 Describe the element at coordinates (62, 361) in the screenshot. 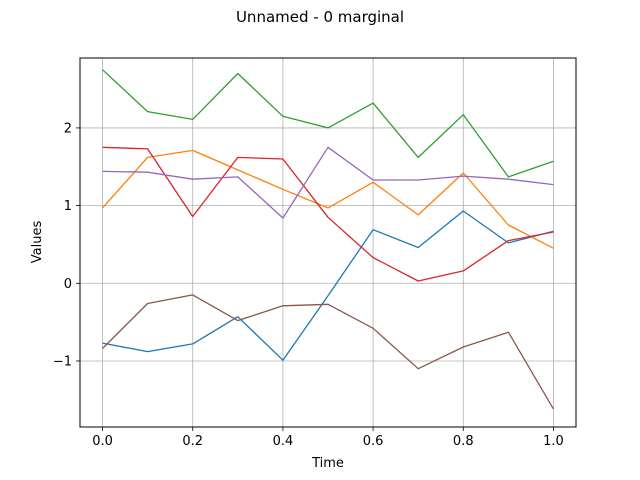

I see `y-tick-label: −1` at that location.